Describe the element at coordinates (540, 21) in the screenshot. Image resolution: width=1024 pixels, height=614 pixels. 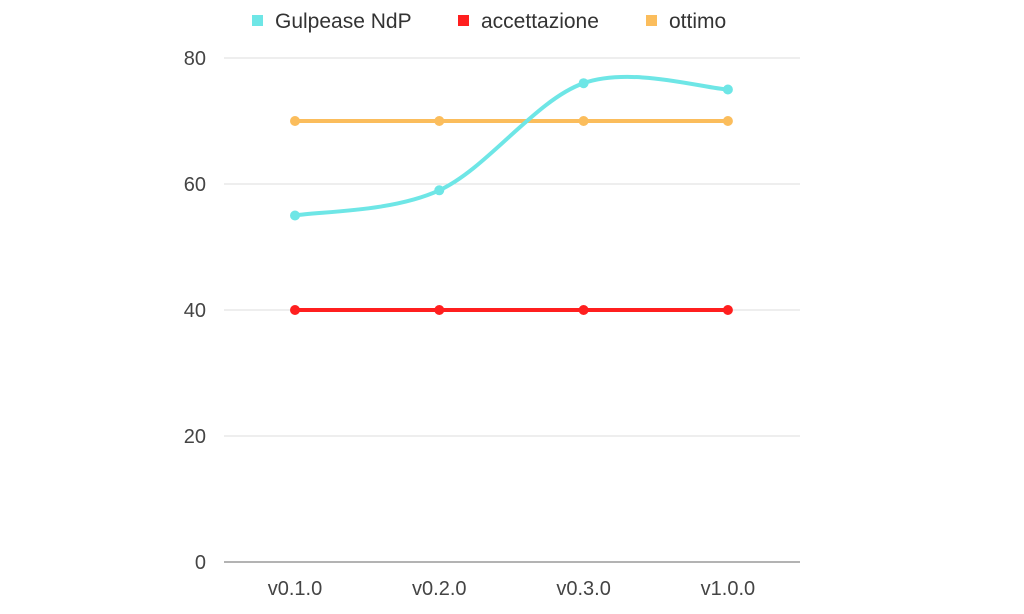
I see `legend-label: accettazione` at that location.